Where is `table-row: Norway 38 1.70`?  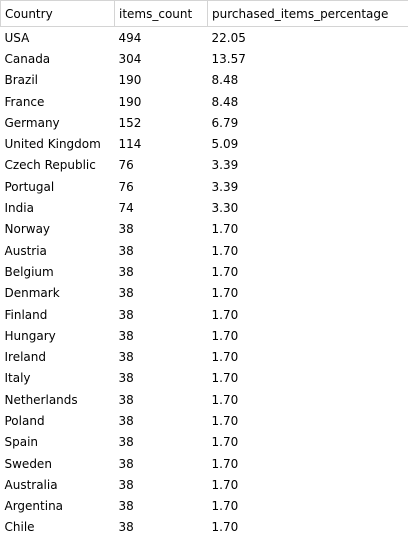
table-row: Norway 38 1.70 is located at coordinates (204, 229).